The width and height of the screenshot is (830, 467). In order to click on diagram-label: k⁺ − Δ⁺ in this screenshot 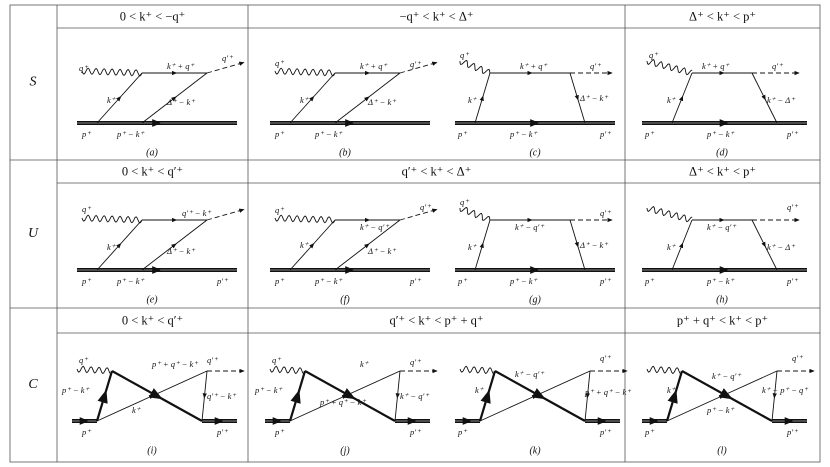, I will do `click(781, 100)`.